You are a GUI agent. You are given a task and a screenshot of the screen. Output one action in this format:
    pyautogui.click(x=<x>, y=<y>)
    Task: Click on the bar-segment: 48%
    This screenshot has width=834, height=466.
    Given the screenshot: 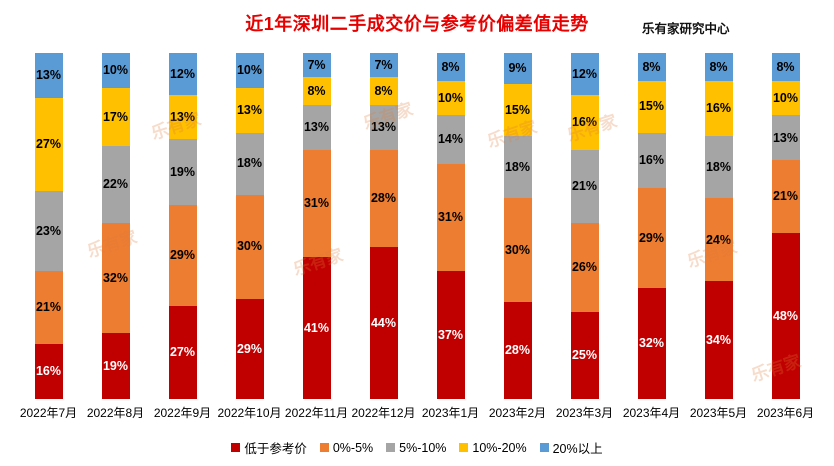 What is the action you would take?
    pyautogui.click(x=785, y=315)
    